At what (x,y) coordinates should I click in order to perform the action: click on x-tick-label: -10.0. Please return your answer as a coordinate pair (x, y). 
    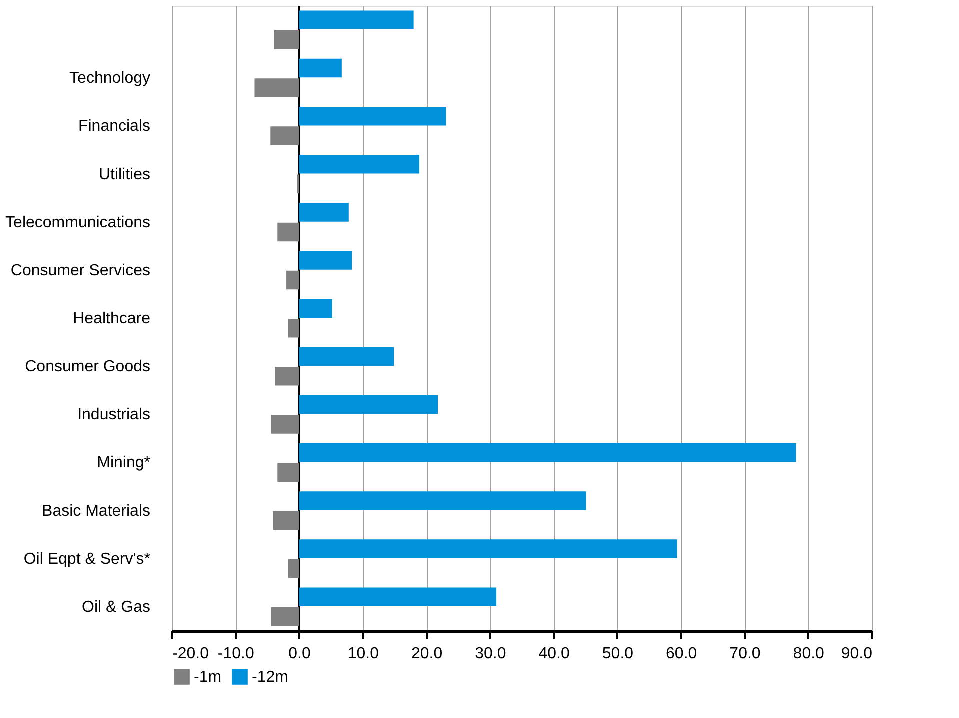
    Looking at the image, I should click on (236, 654).